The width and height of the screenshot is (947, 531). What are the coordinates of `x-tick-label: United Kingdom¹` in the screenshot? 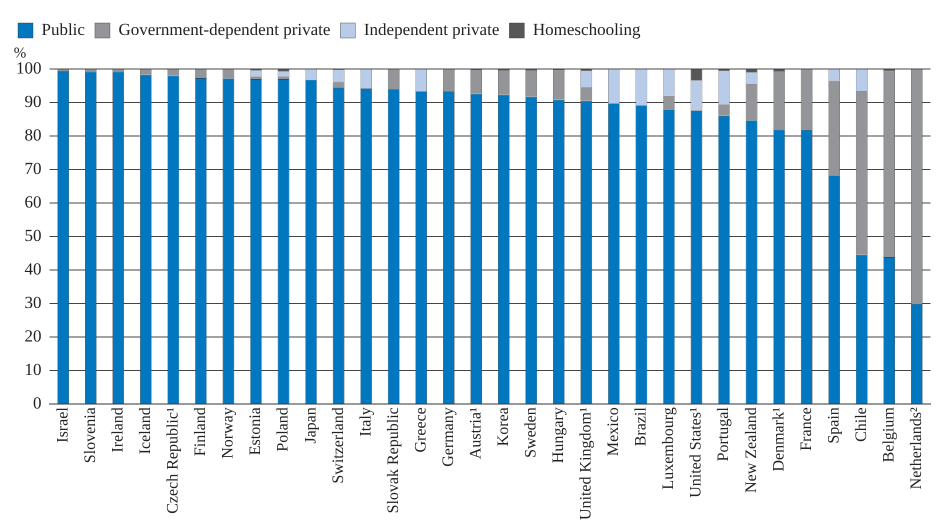 It's located at (586, 463).